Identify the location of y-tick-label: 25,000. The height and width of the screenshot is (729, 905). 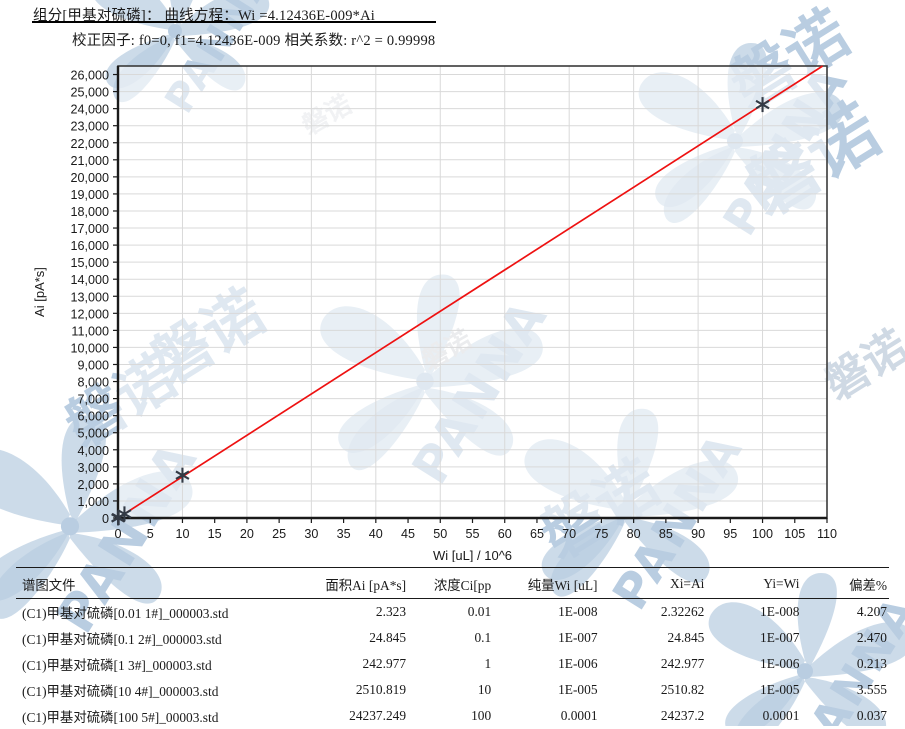
(89, 93).